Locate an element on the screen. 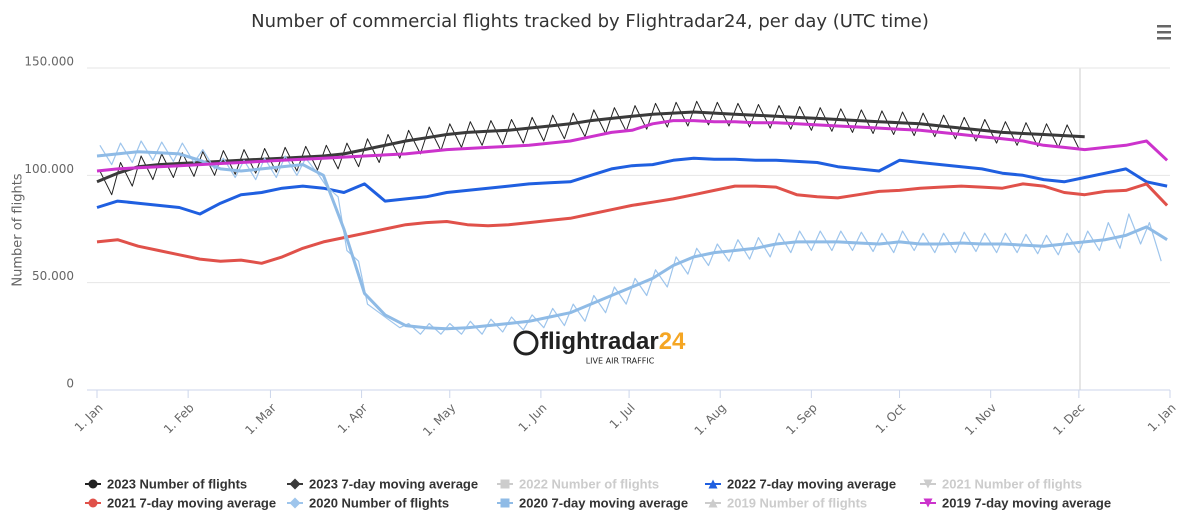 Image resolution: width=1179 pixels, height=512 pixels. x-tick-label: 1. Apr is located at coordinates (352, 418).